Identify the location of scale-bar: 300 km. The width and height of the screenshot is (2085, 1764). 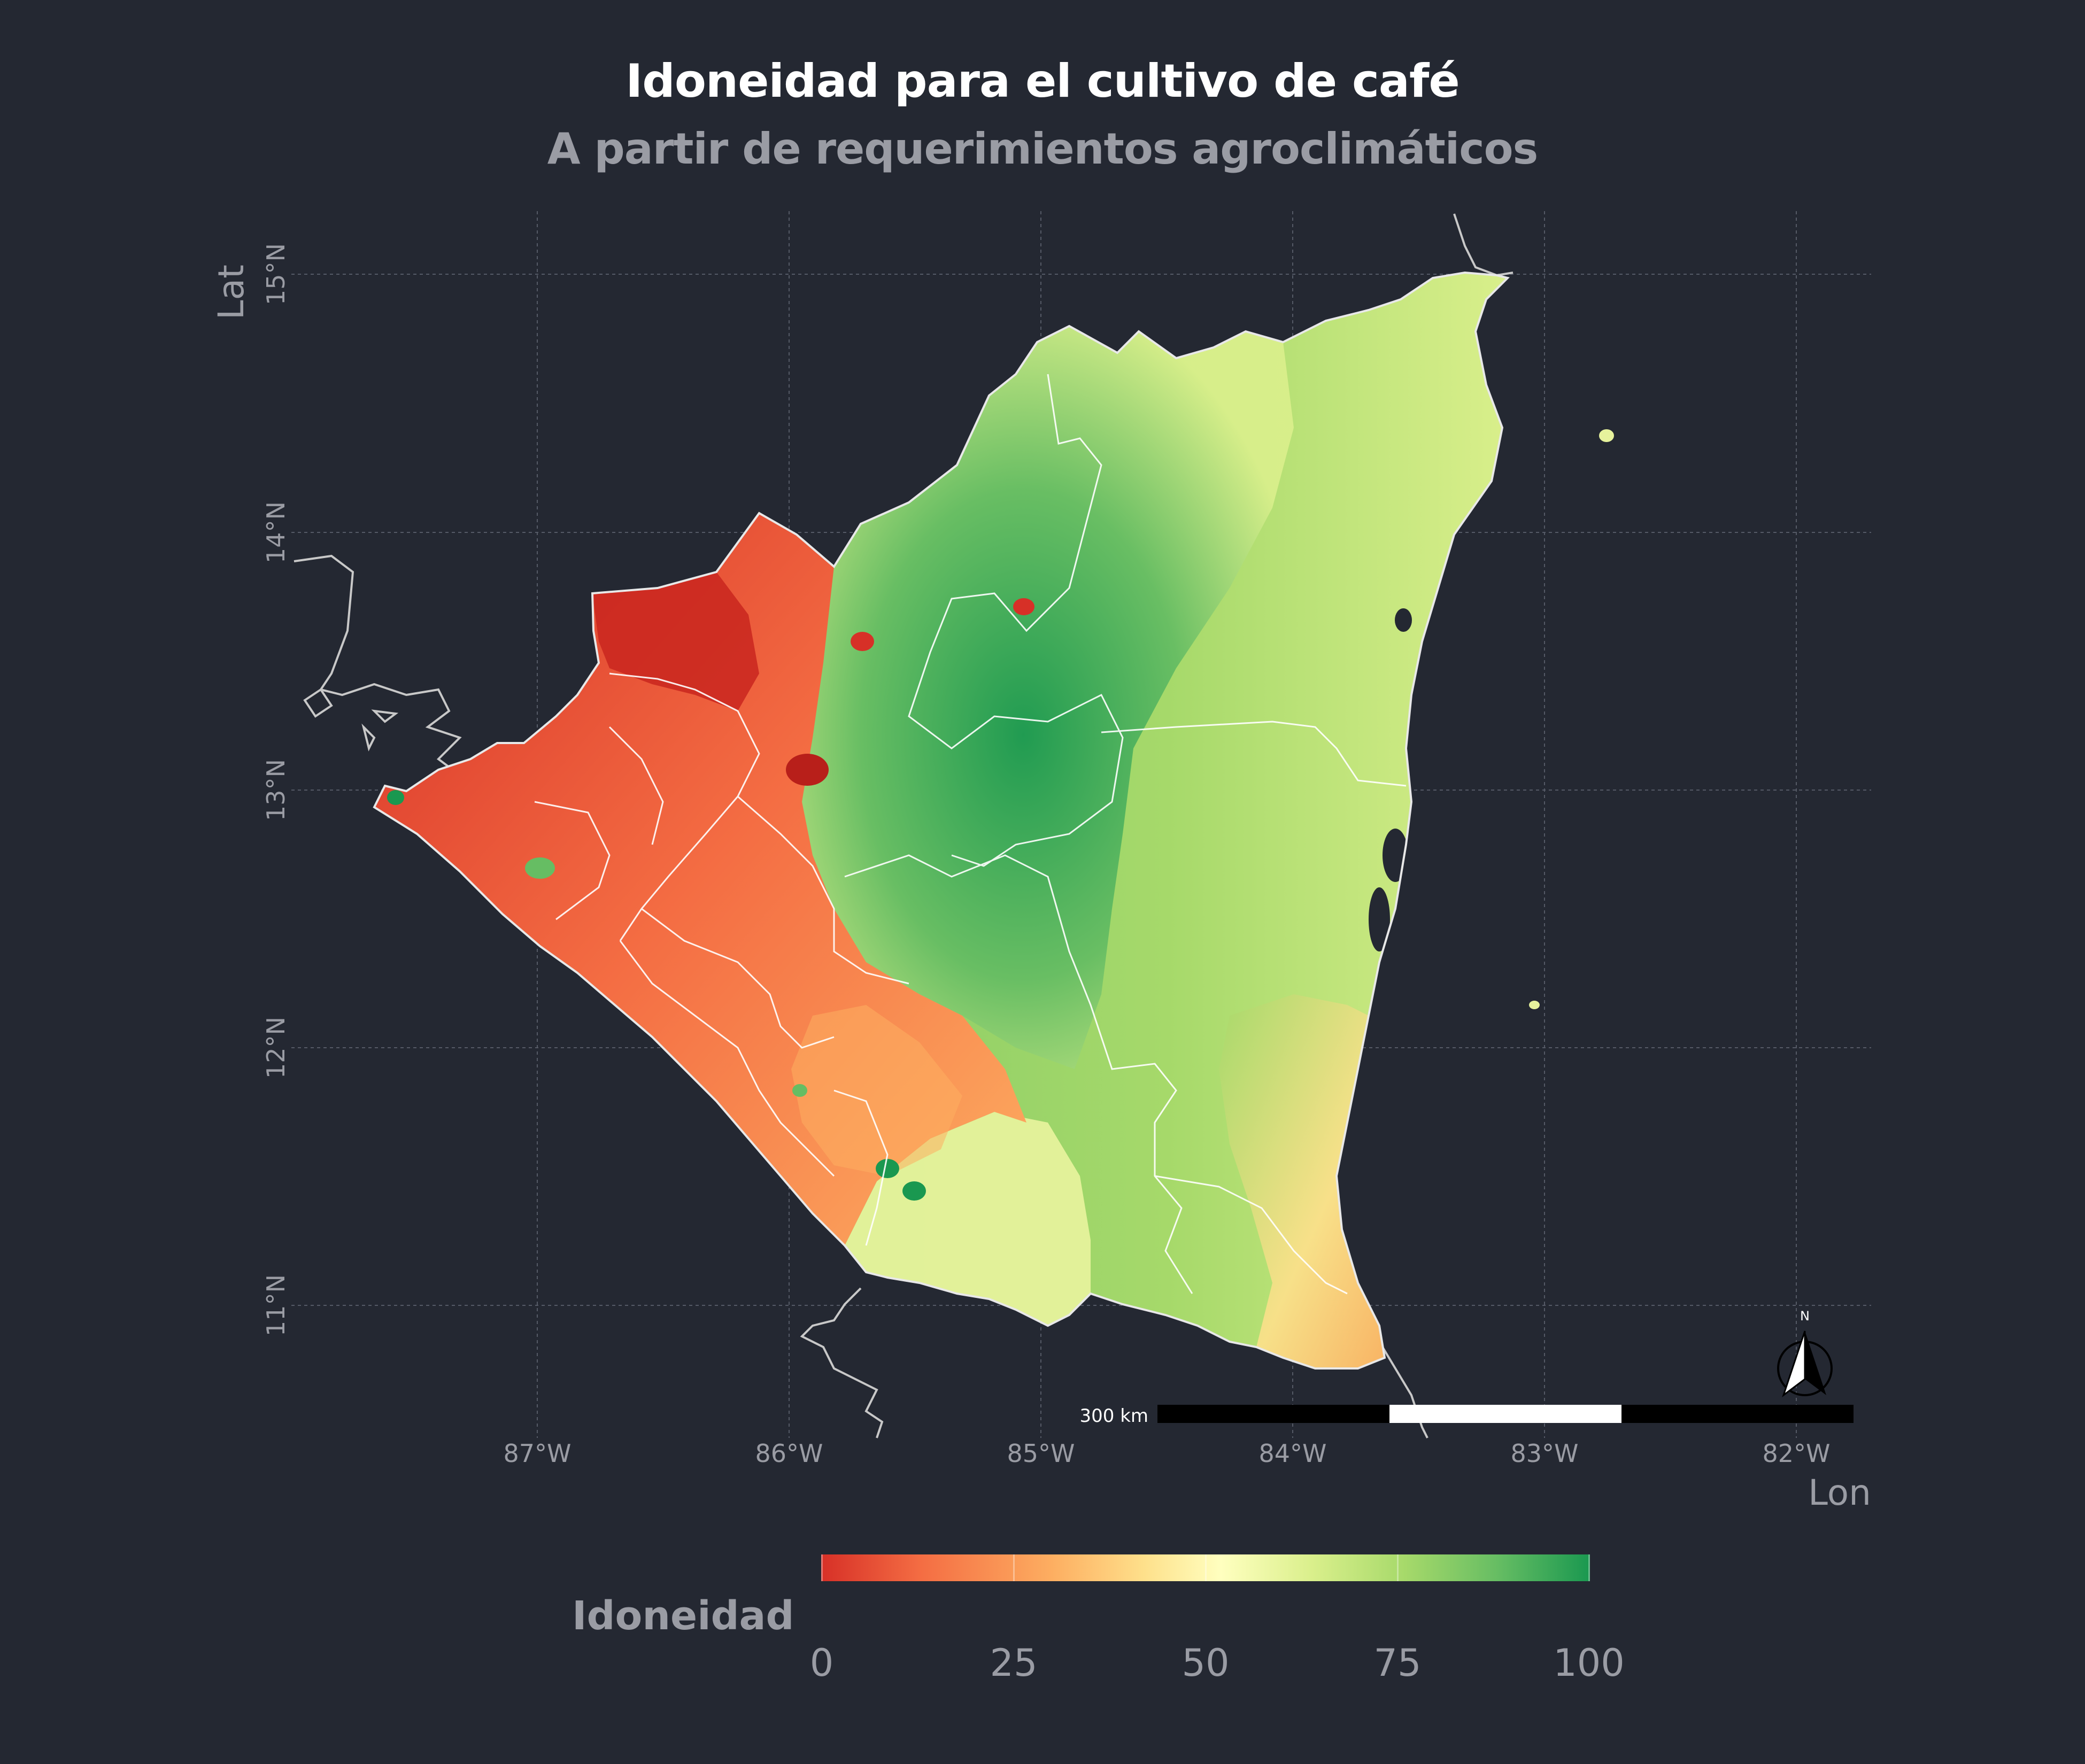
(1466, 1416).